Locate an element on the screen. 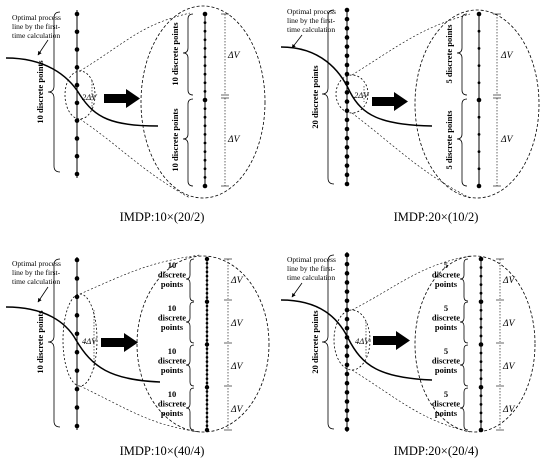  dv-label-1: ΔV is located at coordinates (509, 281).